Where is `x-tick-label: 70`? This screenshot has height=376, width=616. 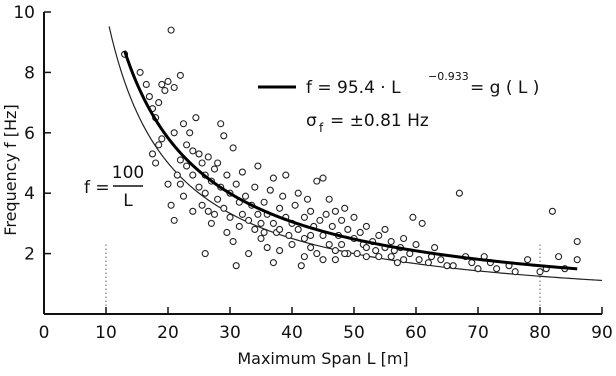
x-tick-label: 70 is located at coordinates (478, 333).